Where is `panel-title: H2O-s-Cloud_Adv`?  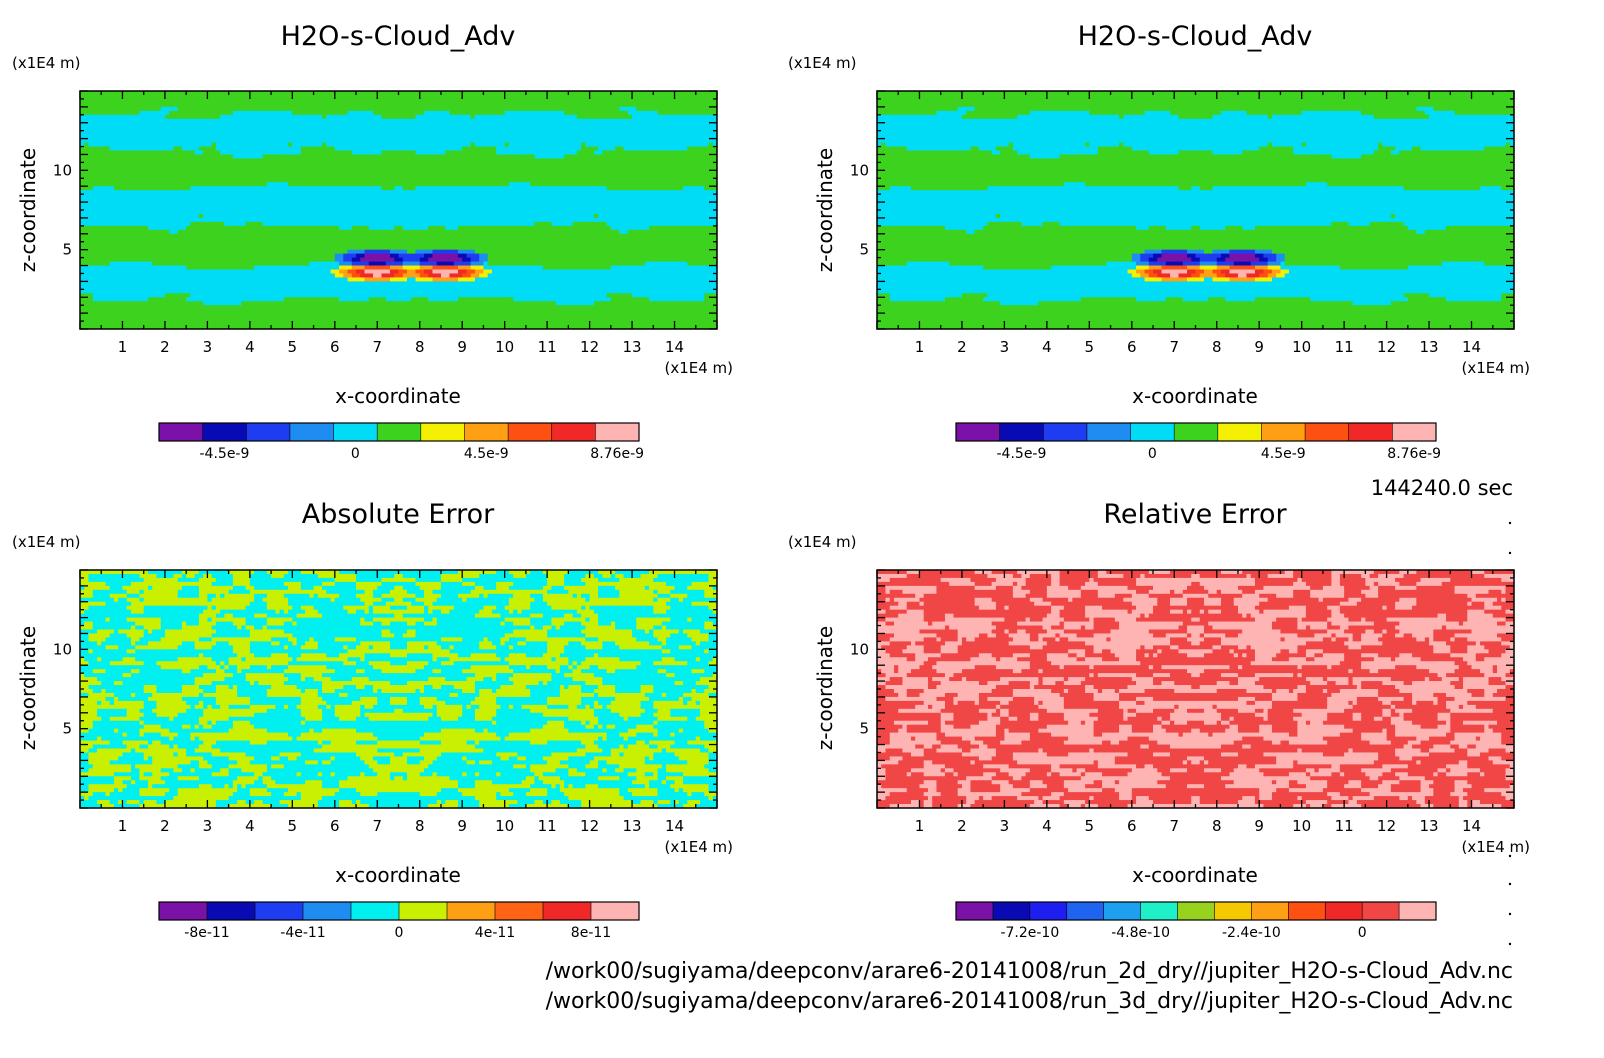
panel-title: H2O-s-Cloud_Adv is located at coordinates (398, 36).